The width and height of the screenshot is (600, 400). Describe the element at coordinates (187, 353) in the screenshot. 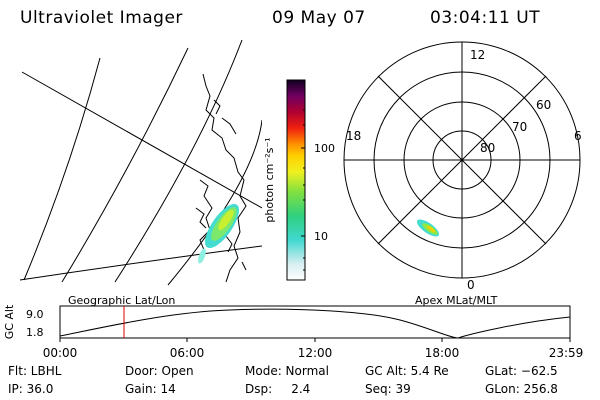

I see `altitude-xtick: 06:00` at that location.